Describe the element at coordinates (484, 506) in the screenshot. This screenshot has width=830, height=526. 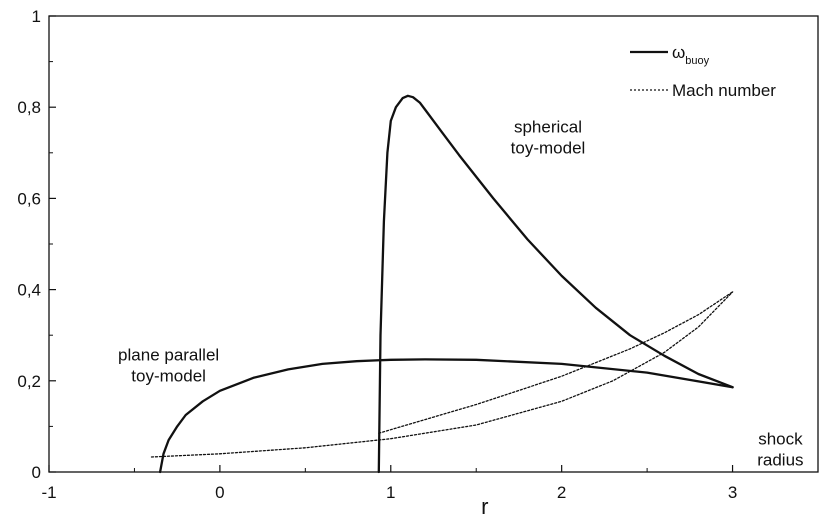
I see `x-axis-label: r` at that location.